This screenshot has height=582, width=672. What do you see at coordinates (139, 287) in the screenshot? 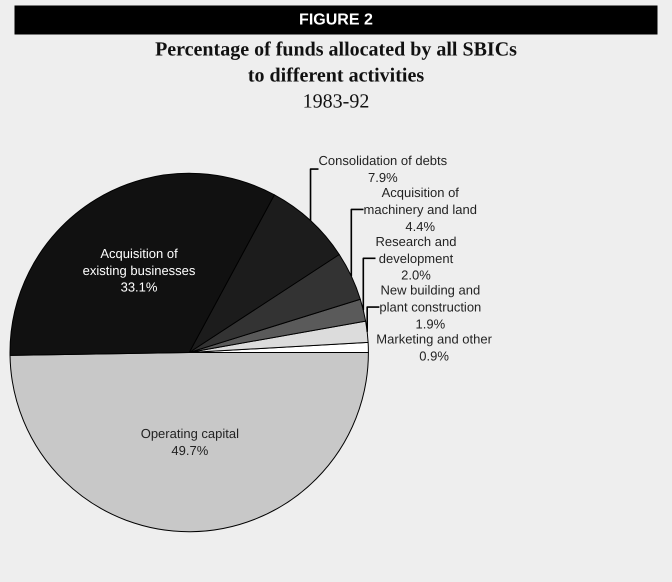
I see `data-label: 33.1%` at bounding box center [139, 287].